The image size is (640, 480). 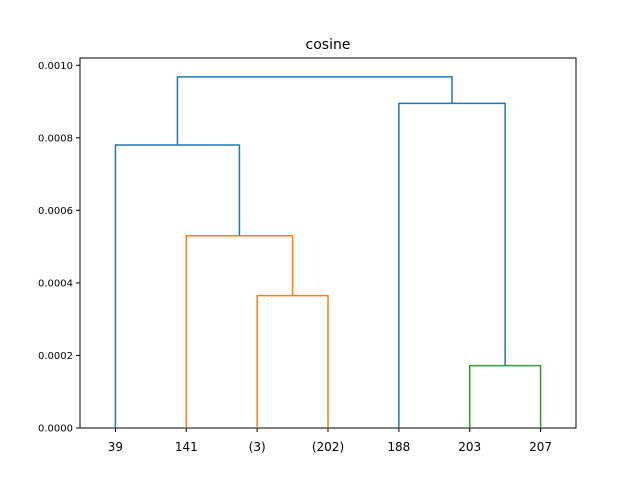 I want to click on y-tick-label: 0.0008, so click(x=55, y=138).